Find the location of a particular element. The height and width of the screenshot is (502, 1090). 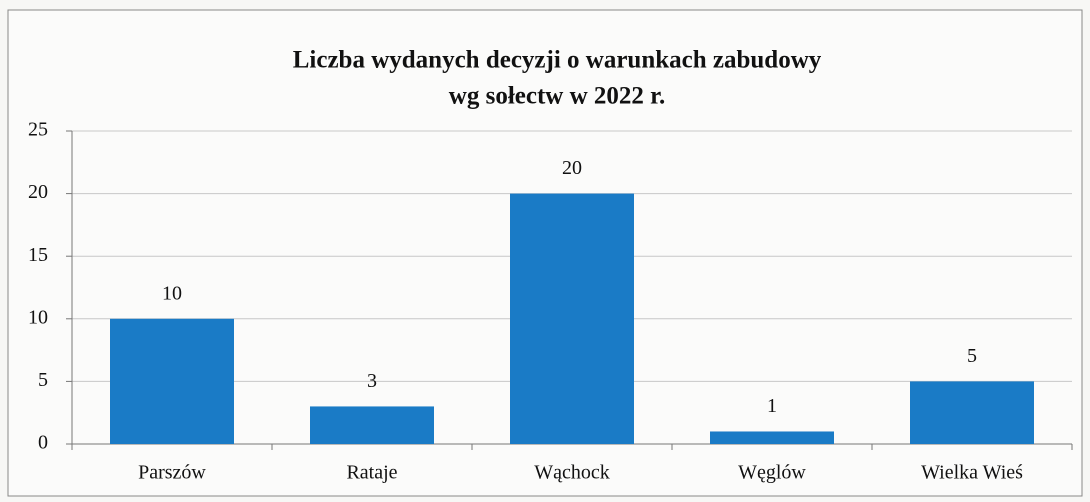

x-tick-label: Parszów is located at coordinates (172, 473).